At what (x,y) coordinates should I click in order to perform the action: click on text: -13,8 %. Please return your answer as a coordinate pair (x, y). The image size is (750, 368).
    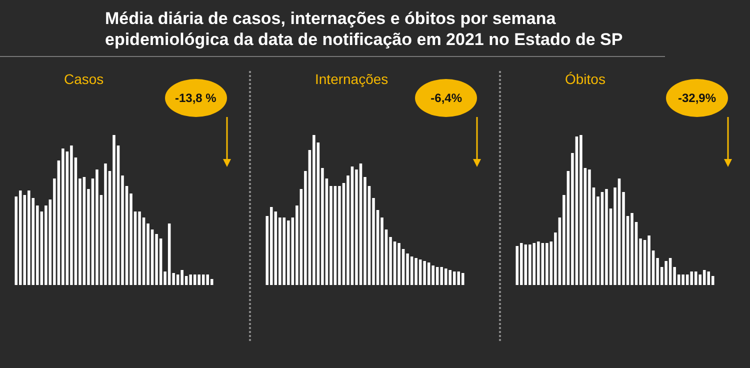
    Looking at the image, I should click on (195, 98).